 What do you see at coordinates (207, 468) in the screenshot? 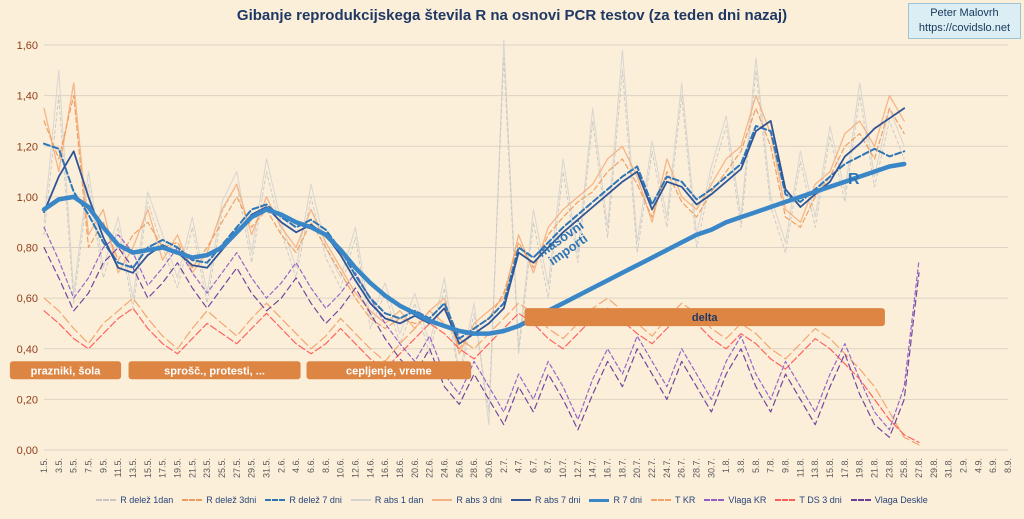
I see `x-tick-label: 23.5.` at bounding box center [207, 468].